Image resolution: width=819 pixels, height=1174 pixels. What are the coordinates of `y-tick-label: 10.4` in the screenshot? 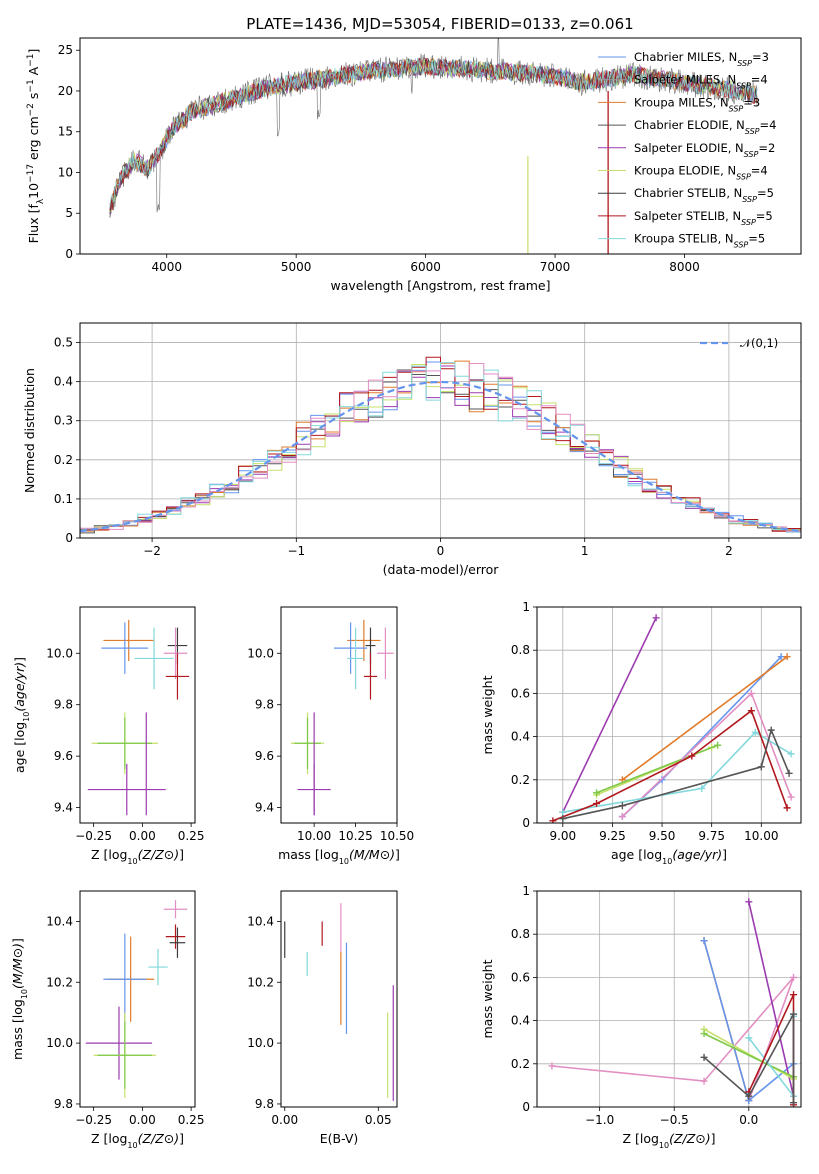 It's located at (260, 921).